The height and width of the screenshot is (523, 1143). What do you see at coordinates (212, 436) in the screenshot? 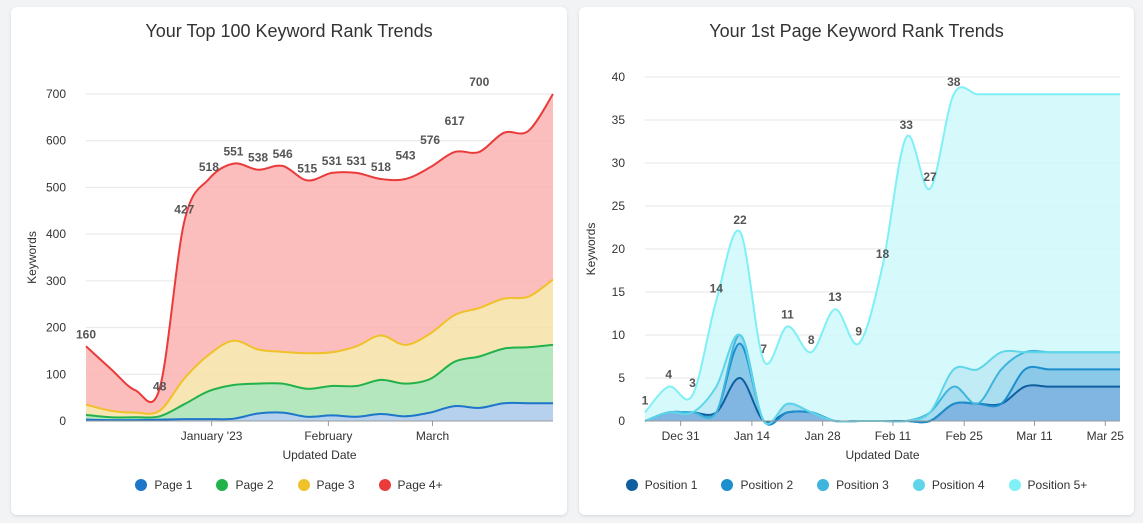
I see `x-tick-label: January '23` at bounding box center [212, 436].